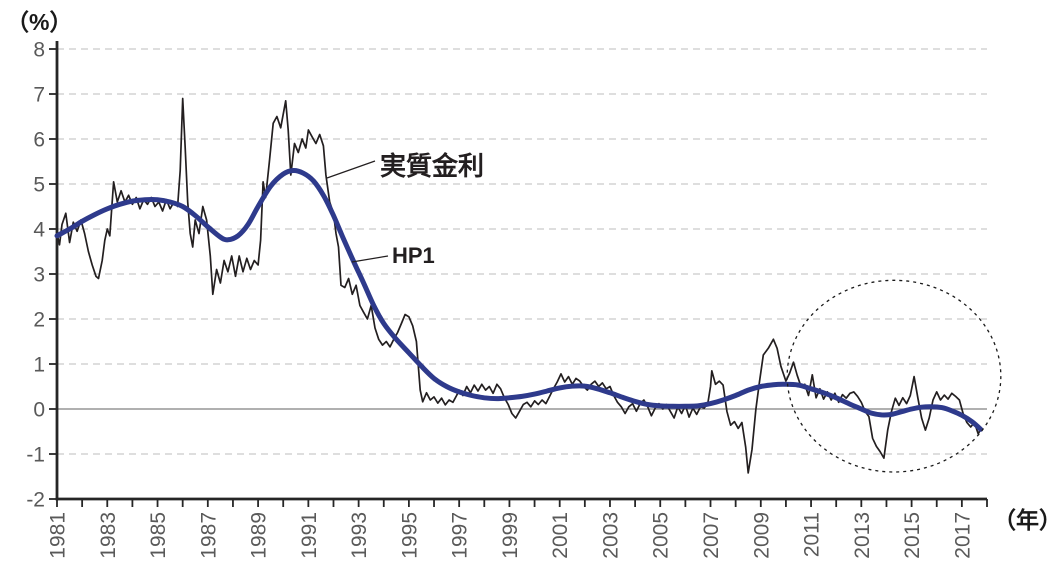 The image size is (1047, 582). I want to click on x-tick-label: 2009, so click(761, 535).